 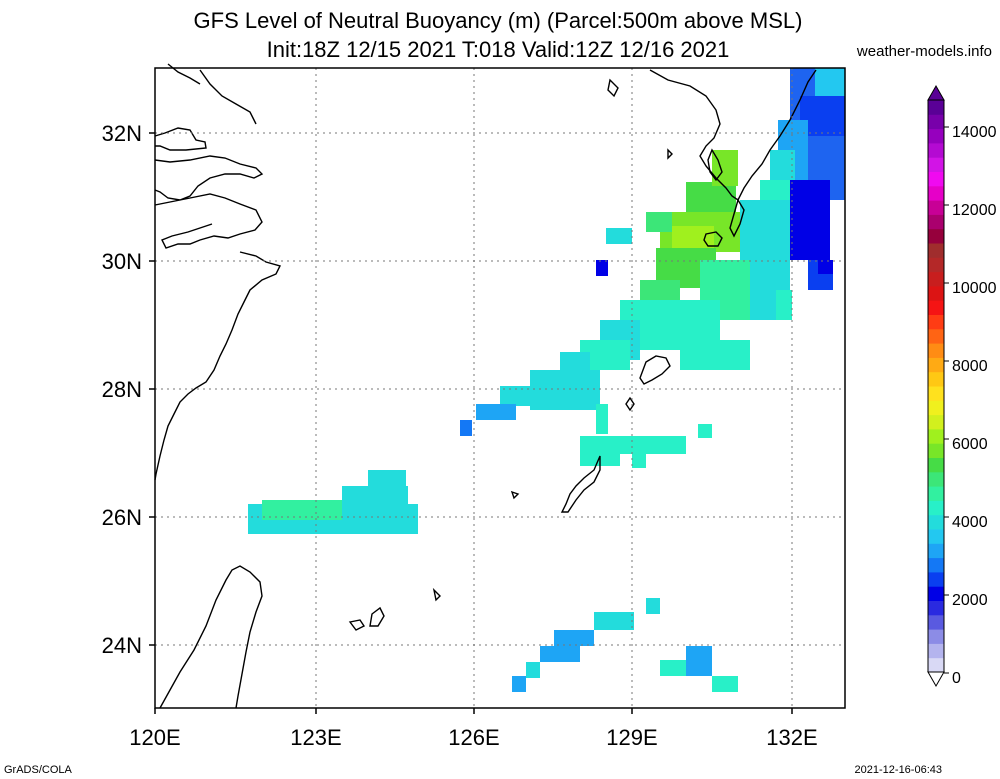 I want to click on colorbar-label-8000: 8000, so click(x=970, y=366).